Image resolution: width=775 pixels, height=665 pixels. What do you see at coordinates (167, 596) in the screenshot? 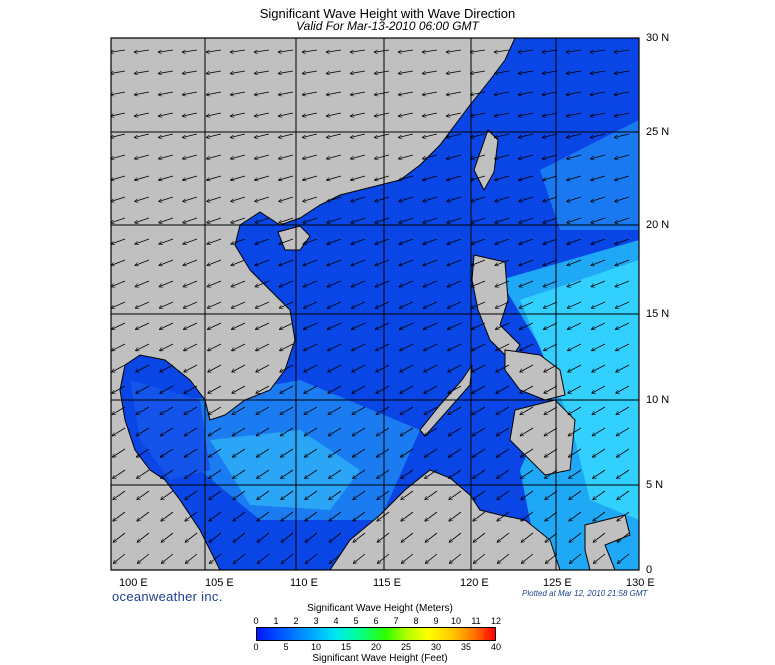
I see `brand-logo-text: oceanweather inc.` at bounding box center [167, 596].